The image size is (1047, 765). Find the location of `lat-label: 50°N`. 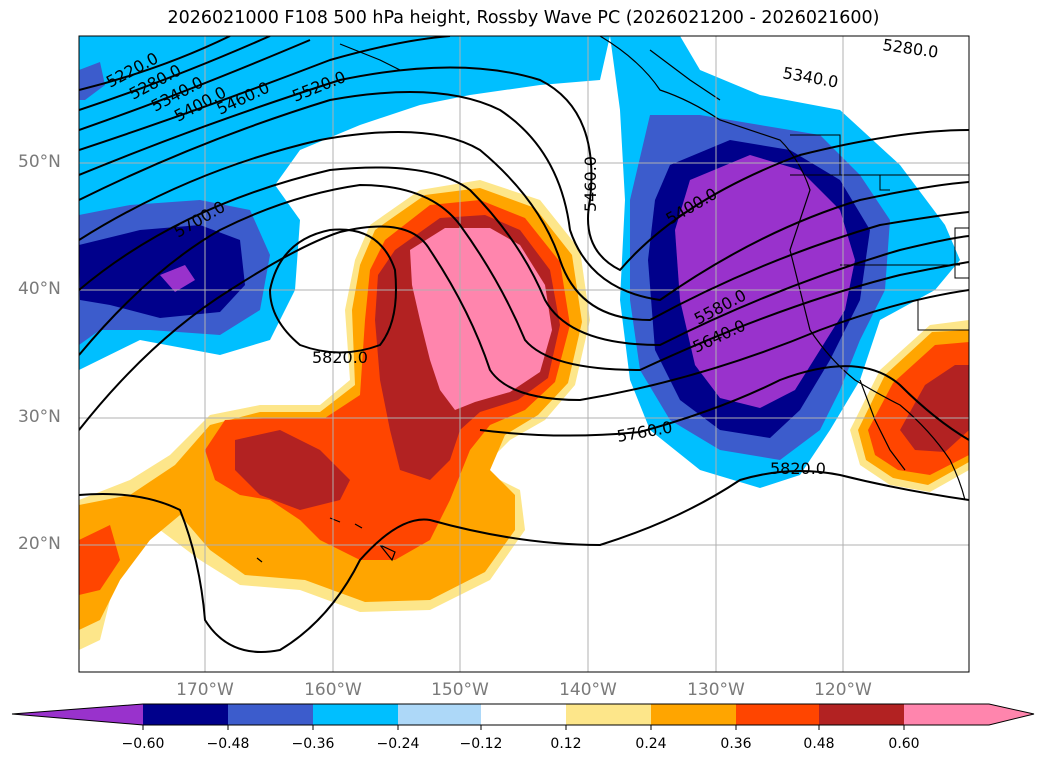

lat-label: 50°N is located at coordinates (39, 162).